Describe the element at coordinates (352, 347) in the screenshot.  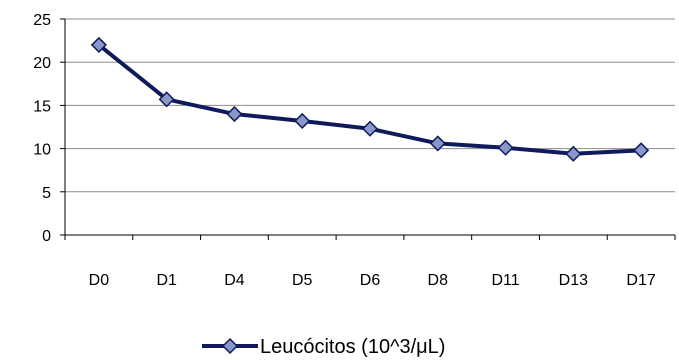
I see `legend-label: Leucócitos (10^3/μL)` at that location.